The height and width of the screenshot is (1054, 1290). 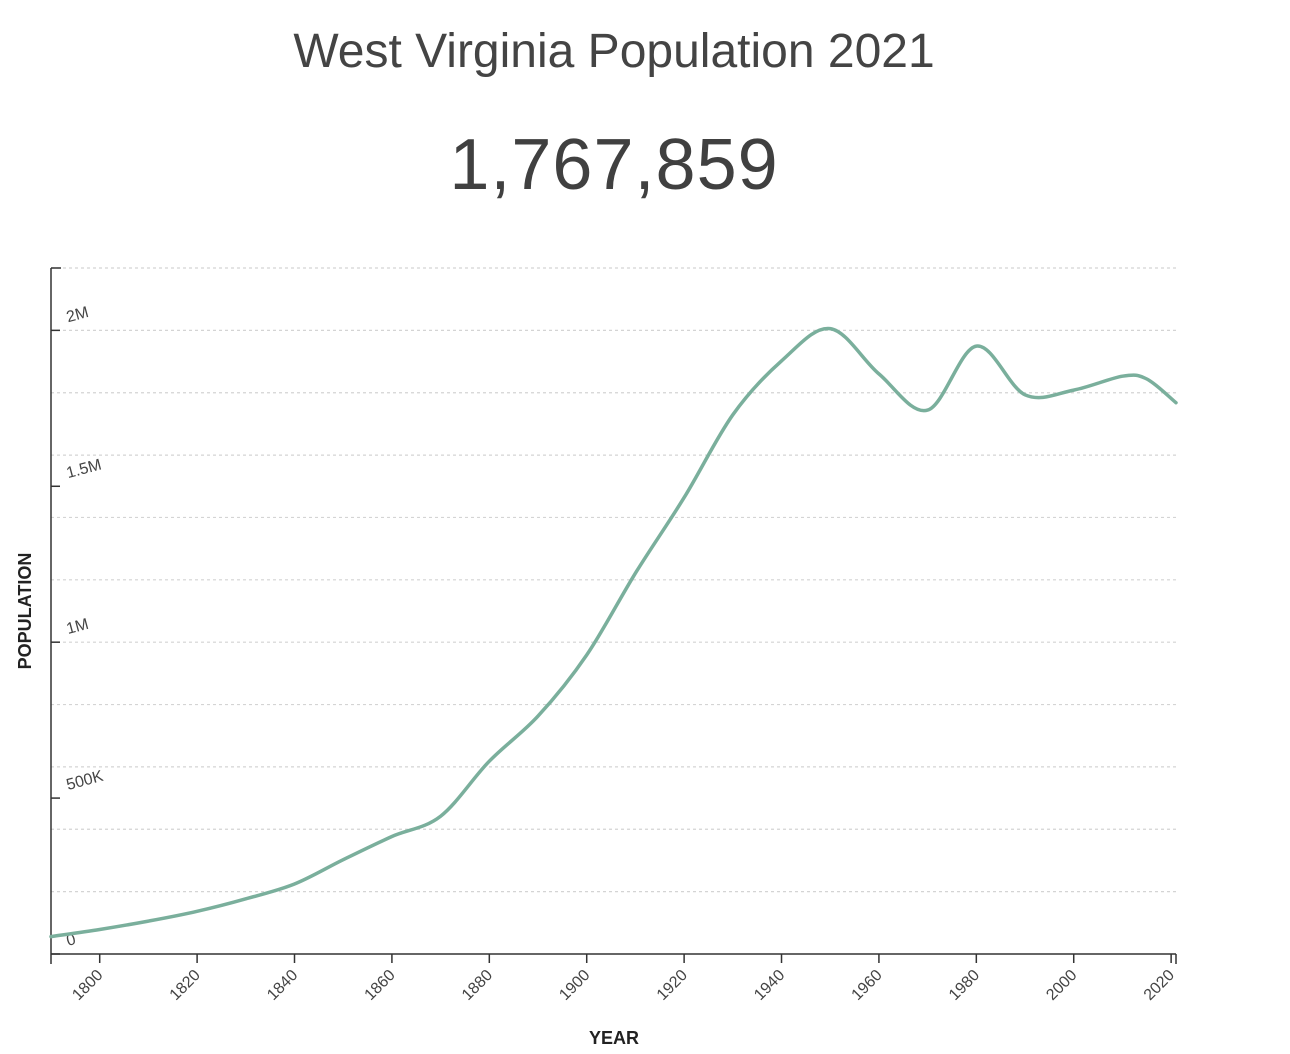 What do you see at coordinates (614, 1038) in the screenshot?
I see `x-axis-title: YEAR` at bounding box center [614, 1038].